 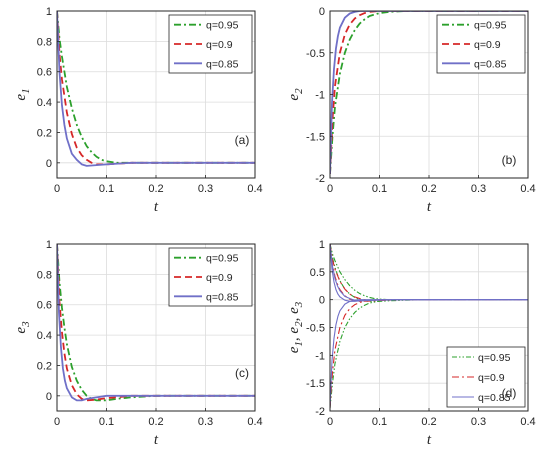 What do you see at coordinates (509, 160) in the screenshot?
I see `panel-label: (b)` at bounding box center [509, 160].